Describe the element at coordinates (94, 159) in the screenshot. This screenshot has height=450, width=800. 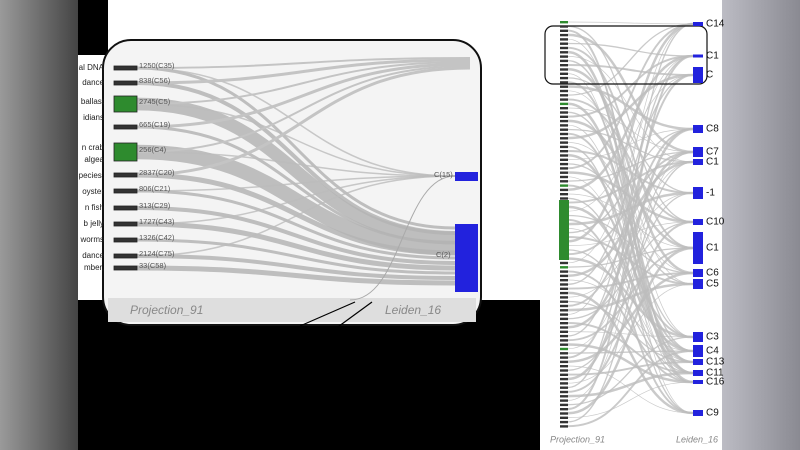
I see `left-label: algea` at that location.